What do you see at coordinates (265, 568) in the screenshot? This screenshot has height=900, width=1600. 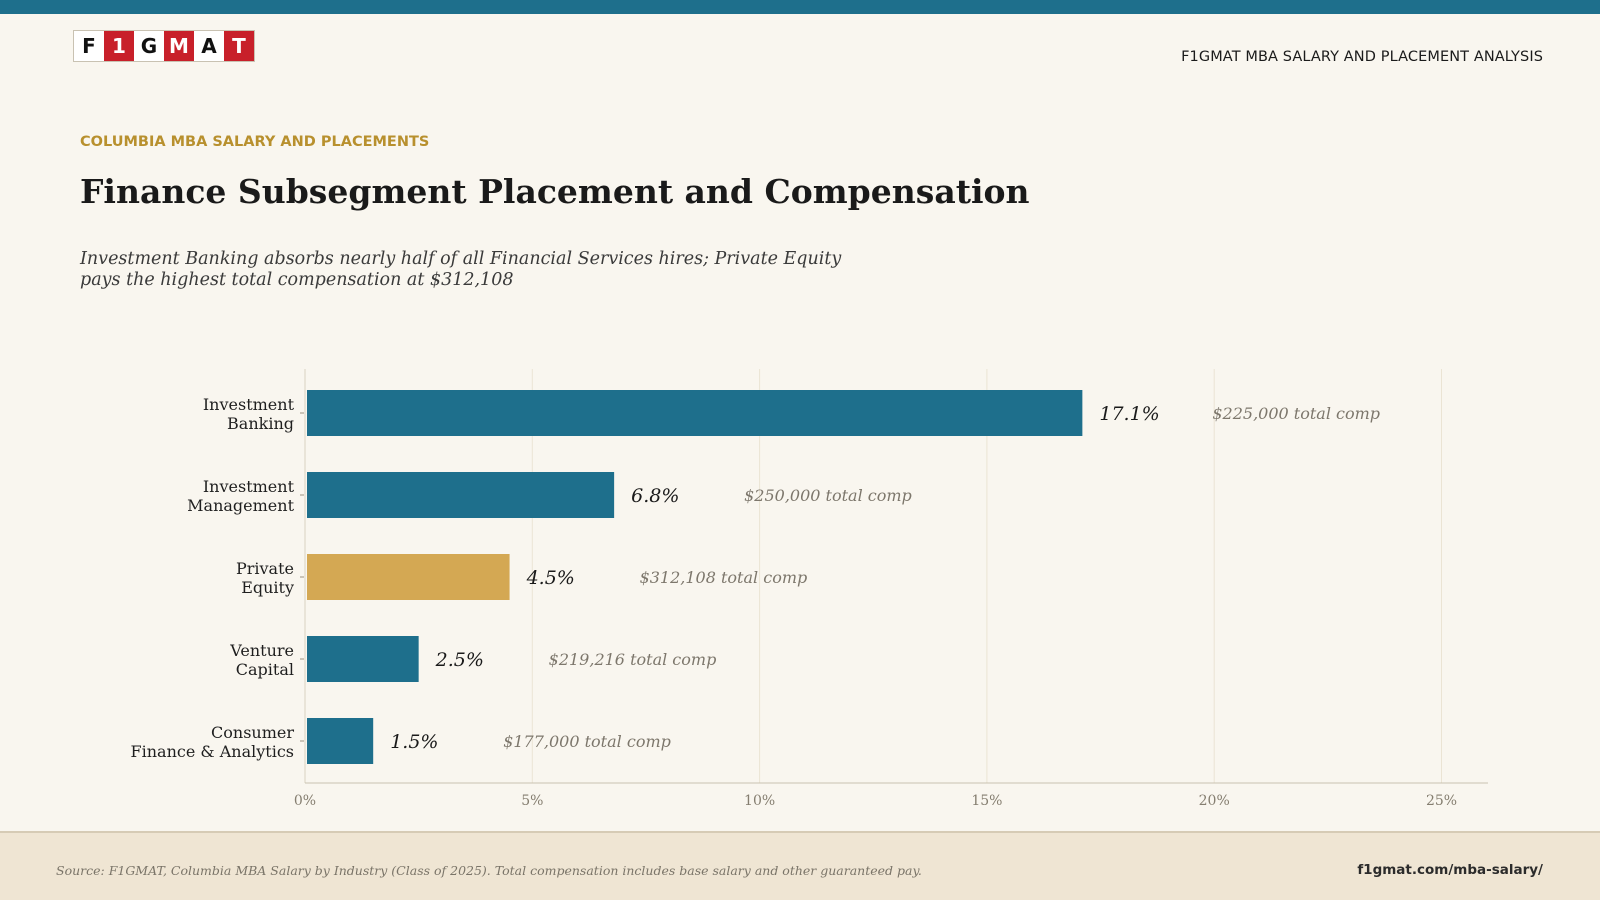 I see `category-label-line: Private` at bounding box center [265, 568].